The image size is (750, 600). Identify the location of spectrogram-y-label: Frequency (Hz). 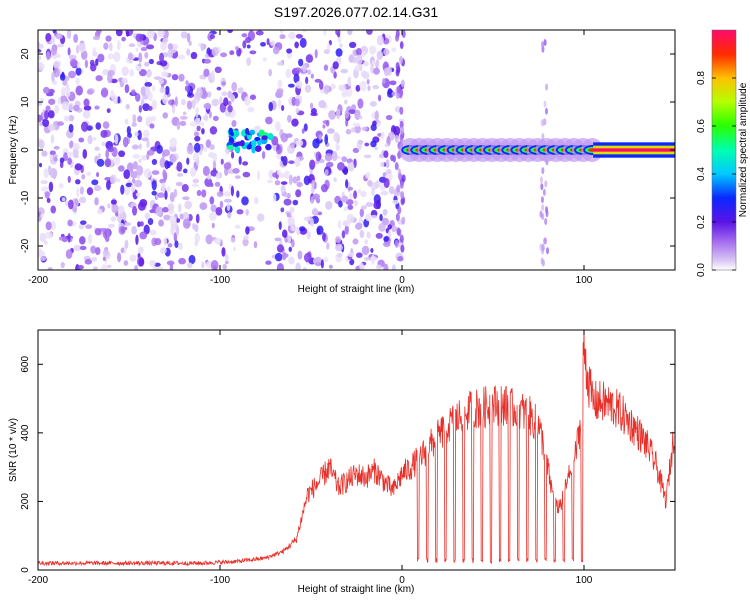
(13, 150).